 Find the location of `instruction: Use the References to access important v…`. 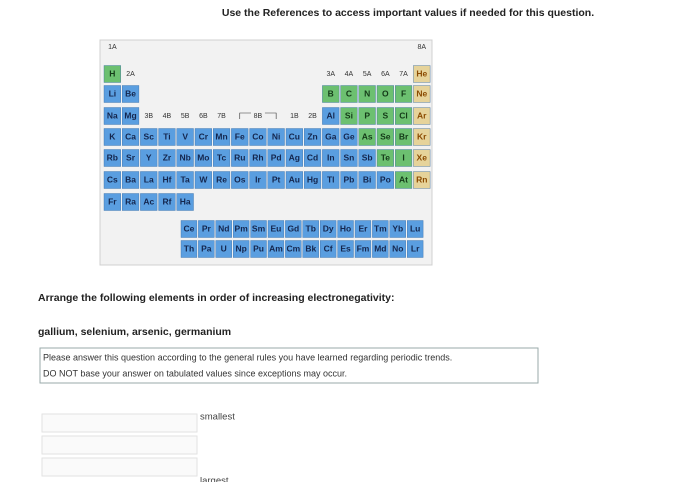

instruction: Use the References to access important v… is located at coordinates (408, 13).